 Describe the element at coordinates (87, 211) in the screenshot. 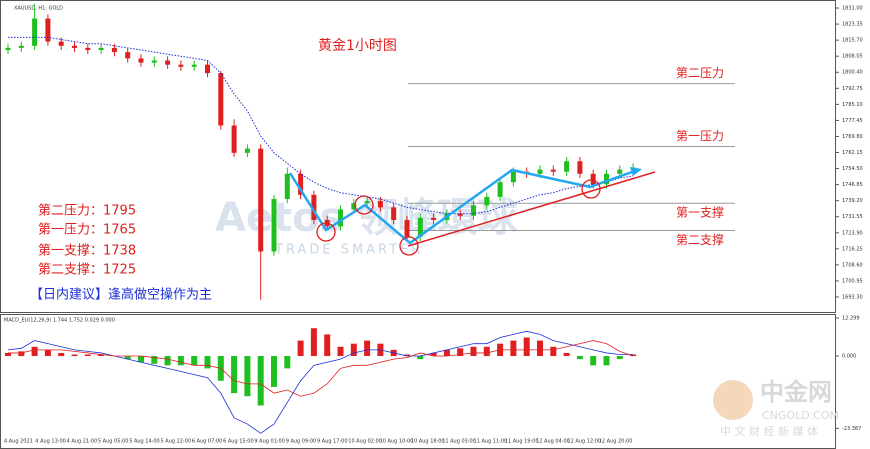

I see `note: 第二压力：1795` at that location.